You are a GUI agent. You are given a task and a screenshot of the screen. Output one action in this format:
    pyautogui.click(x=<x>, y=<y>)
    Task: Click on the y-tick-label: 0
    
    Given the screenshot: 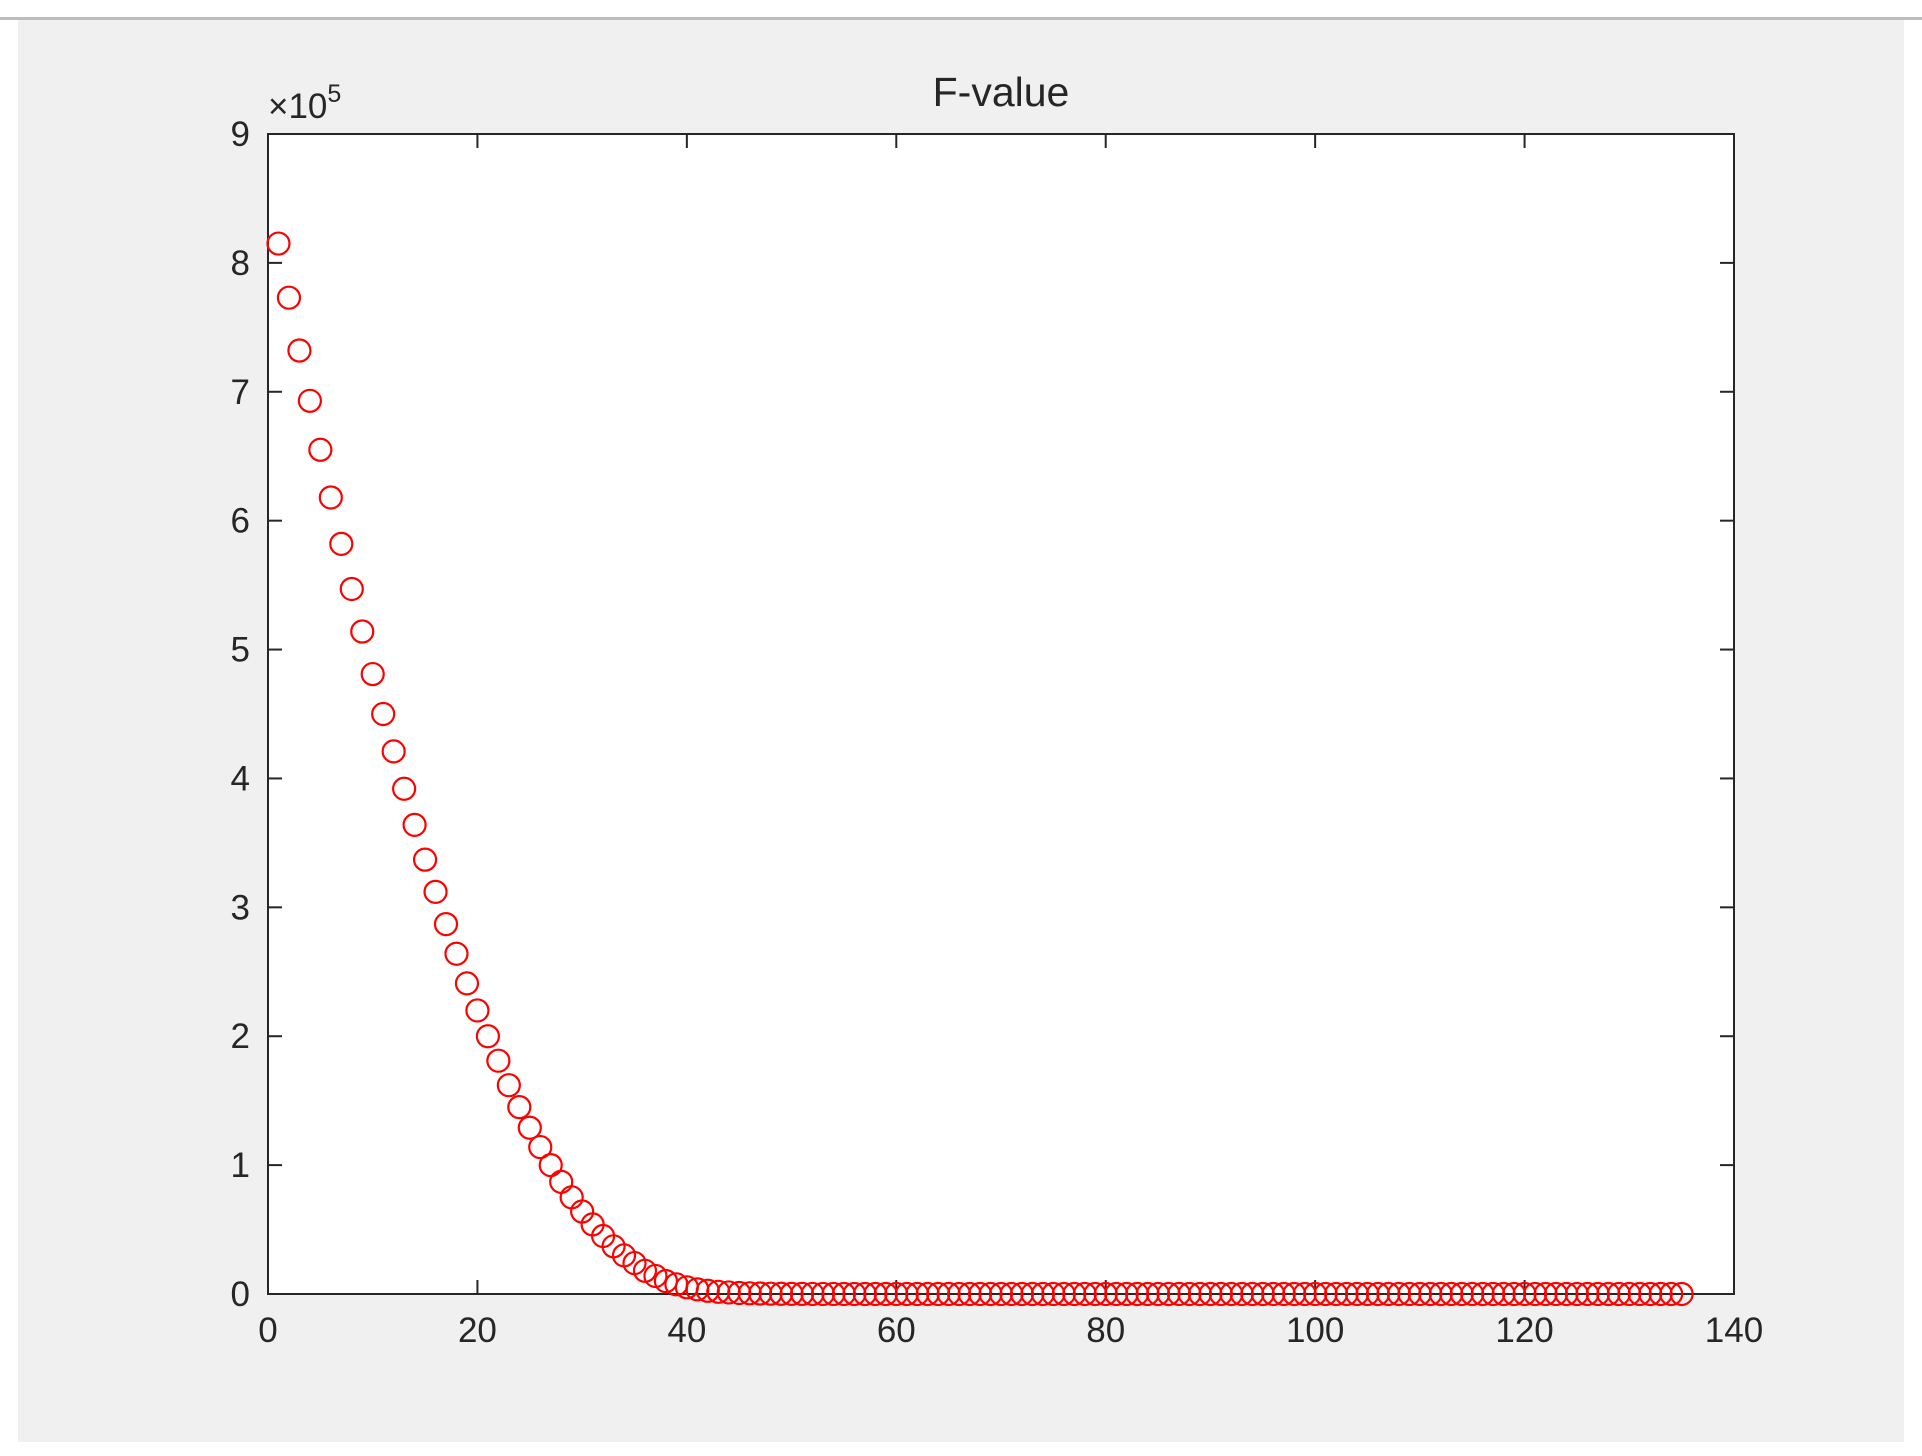 What is the action you would take?
    pyautogui.click(x=240, y=1294)
    